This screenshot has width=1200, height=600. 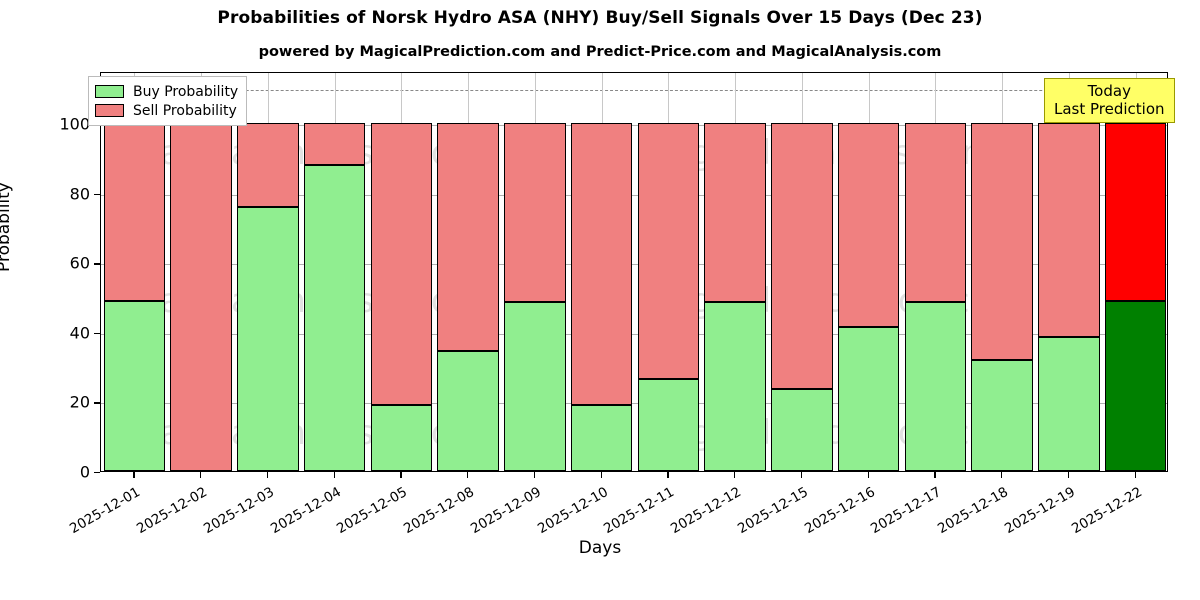 What do you see at coordinates (79, 402) in the screenshot?
I see `y-axis-tick-label: 20` at bounding box center [79, 402].